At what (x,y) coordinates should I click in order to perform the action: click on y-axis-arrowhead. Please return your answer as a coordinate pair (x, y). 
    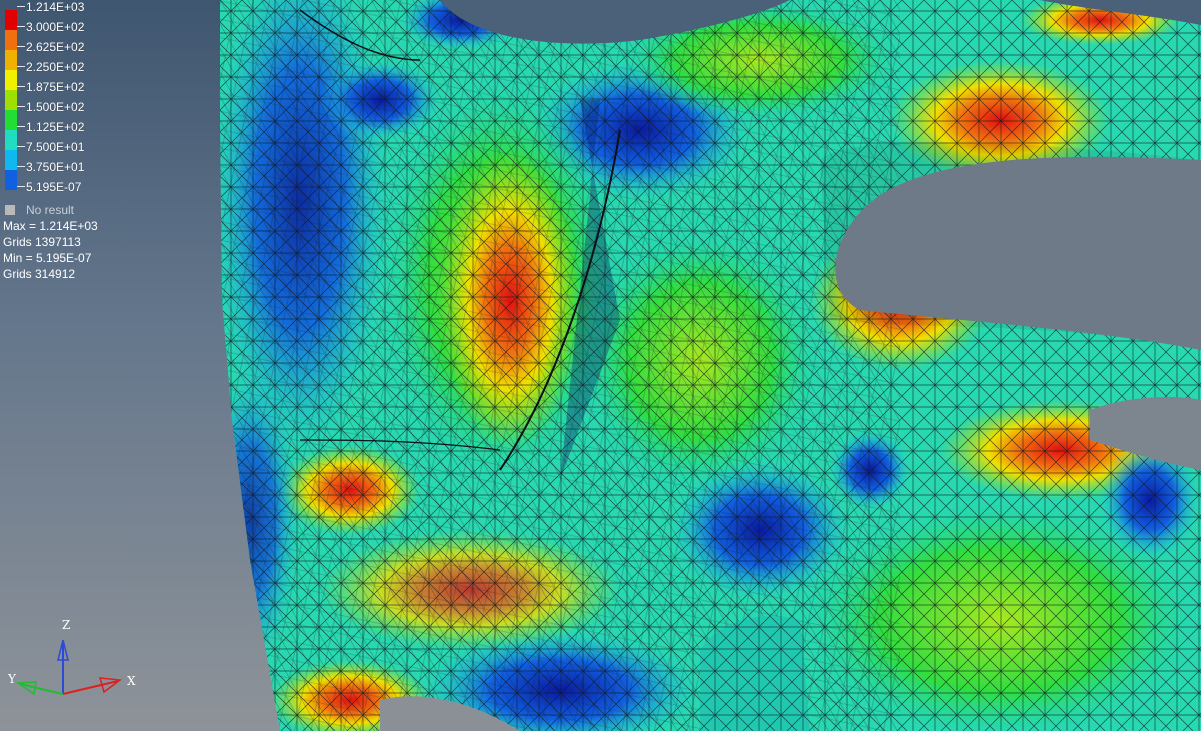
    Looking at the image, I should click on (26, 688).